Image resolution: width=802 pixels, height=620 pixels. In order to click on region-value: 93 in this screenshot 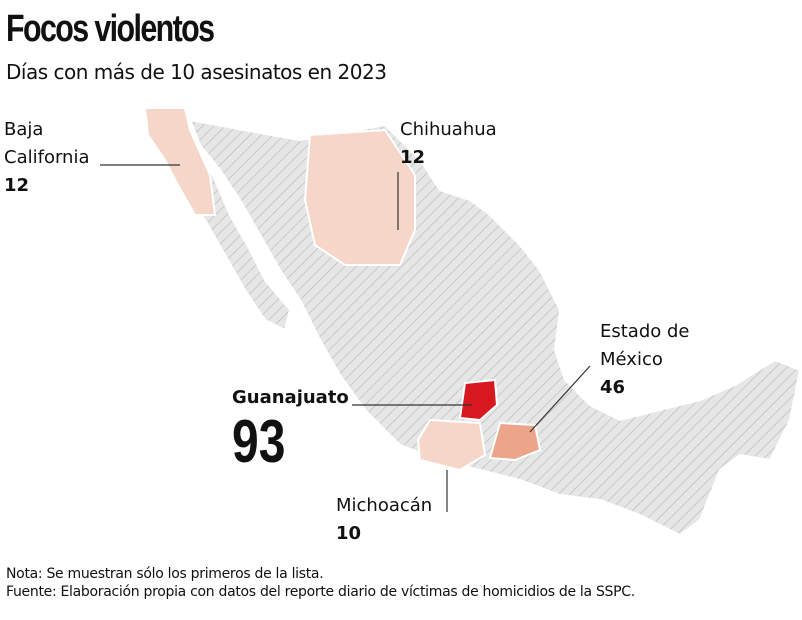, I will do `click(259, 441)`.